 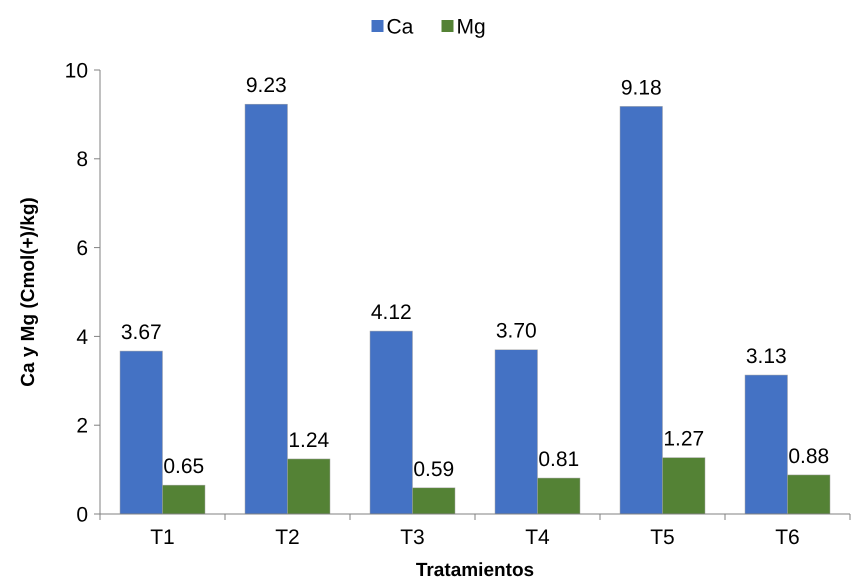 What do you see at coordinates (516, 331) in the screenshot?
I see `data-label: 3.70` at bounding box center [516, 331].